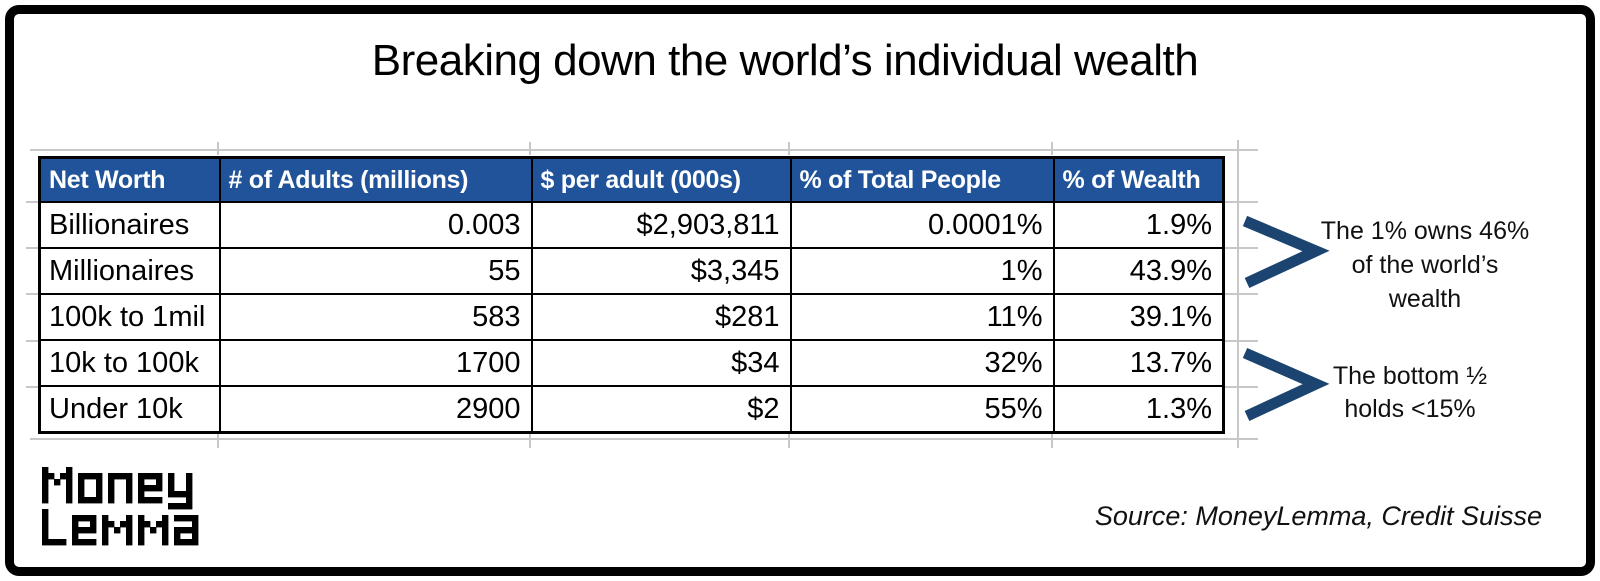  Describe the element at coordinates (1138, 317) in the screenshot. I see `value-cell: 39.1%` at that location.